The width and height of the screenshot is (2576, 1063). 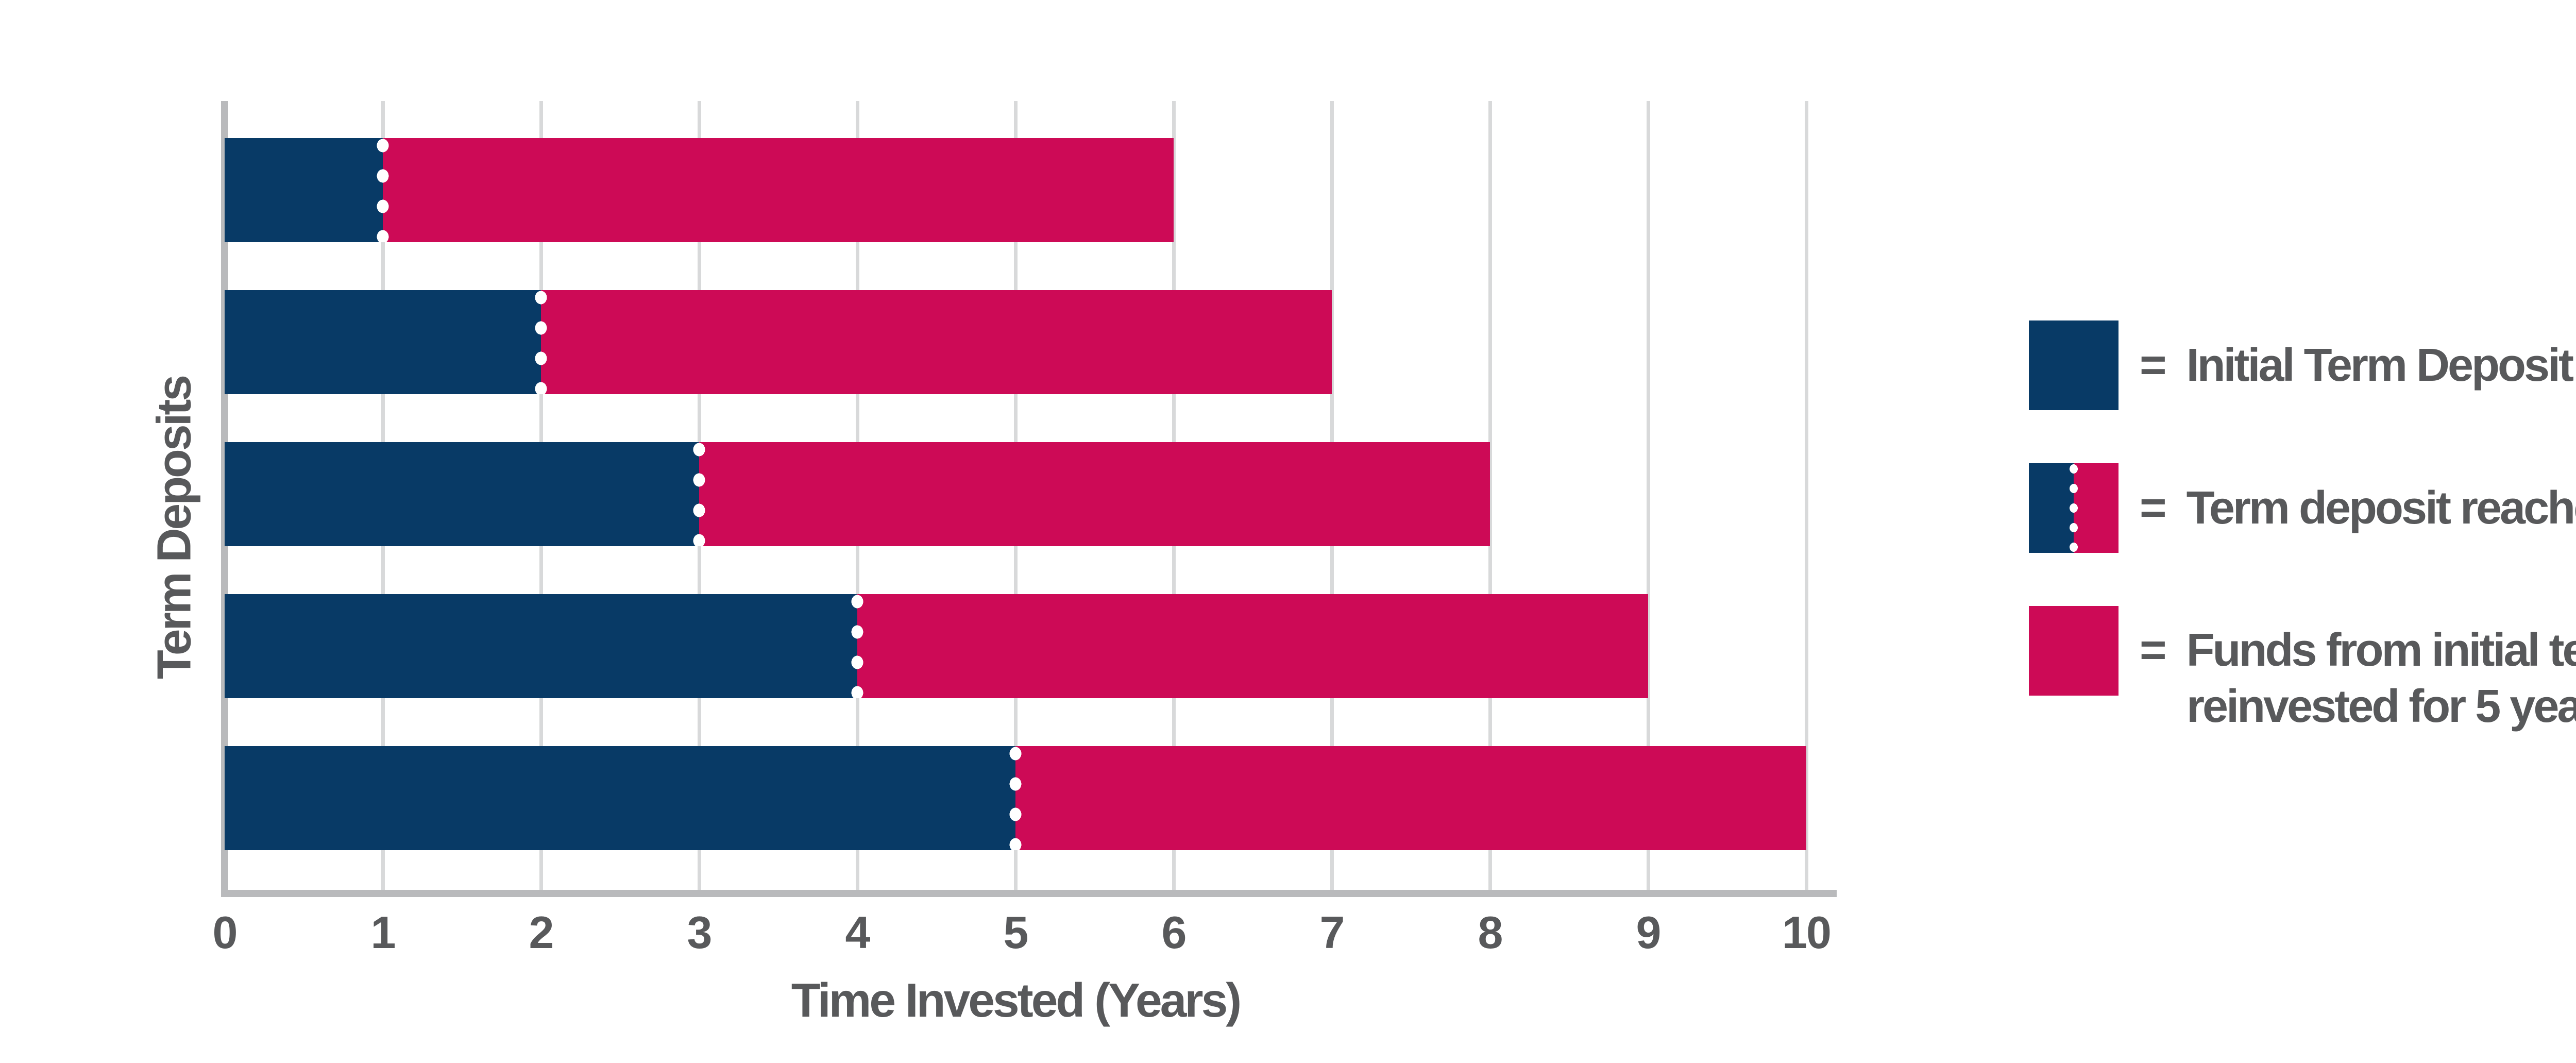 What do you see at coordinates (1490, 932) in the screenshot?
I see `x-tick-label-8: 8` at bounding box center [1490, 932].